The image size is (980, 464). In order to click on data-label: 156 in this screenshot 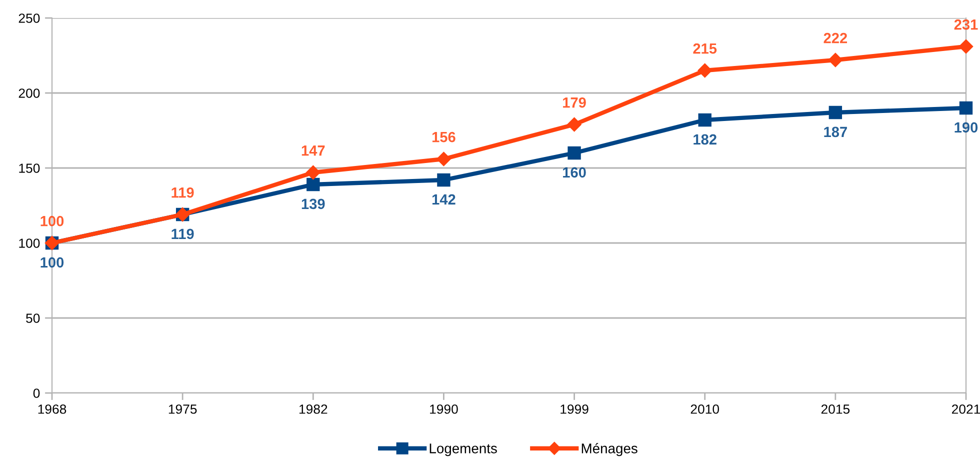, I will do `click(444, 137)`.